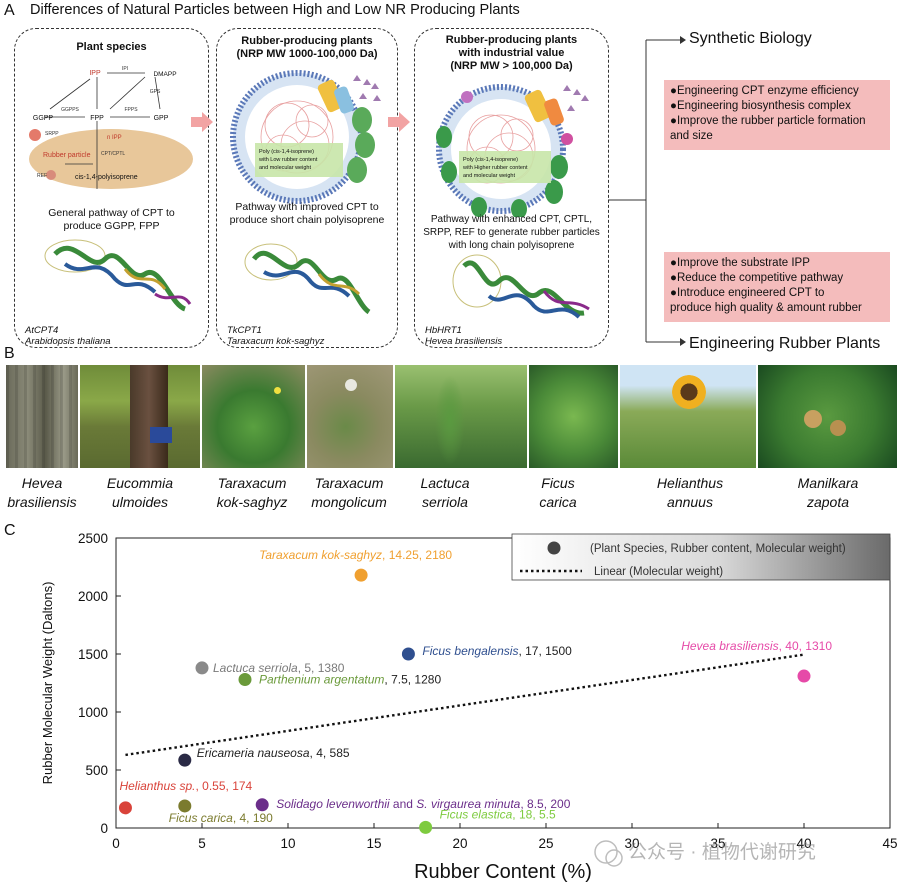  What do you see at coordinates (221, 818) in the screenshot?
I see `data-point-label: Ficus carica, 4, 190` at bounding box center [221, 818].